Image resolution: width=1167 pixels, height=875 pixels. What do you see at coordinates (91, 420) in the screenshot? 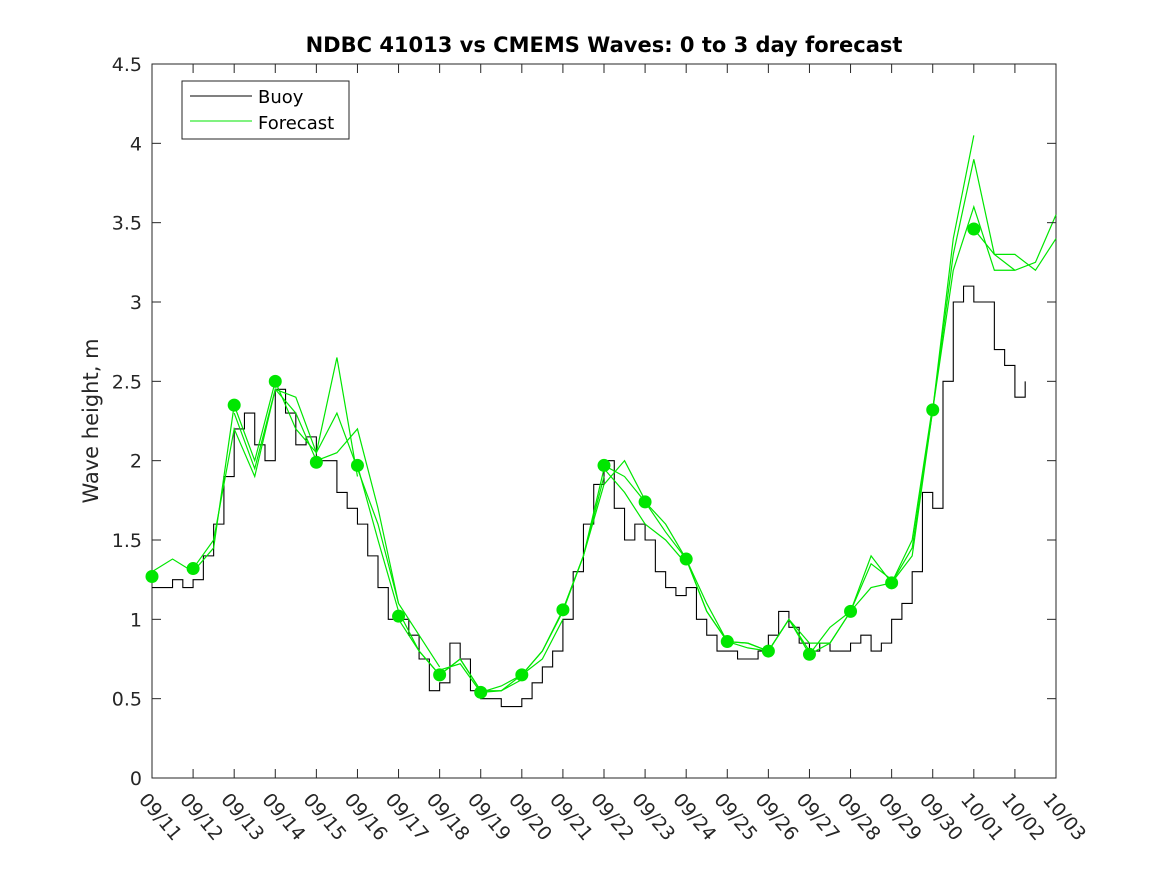
I see `y-axis-label: Wave height, m` at bounding box center [91, 420].